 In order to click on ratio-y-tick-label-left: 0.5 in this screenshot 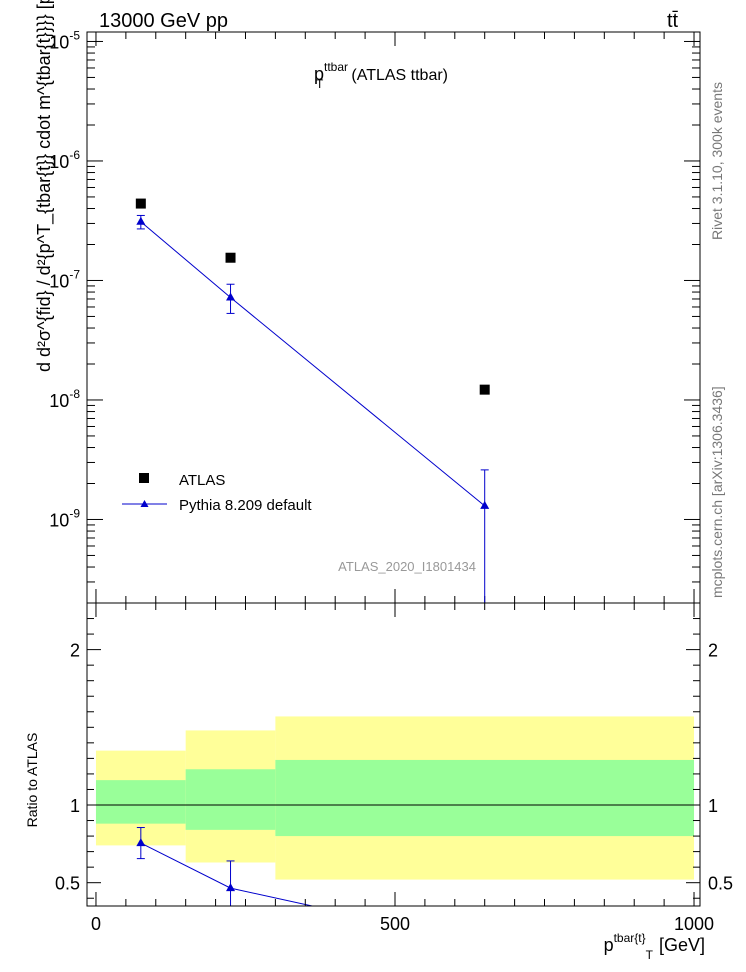, I will do `click(67, 884)`.